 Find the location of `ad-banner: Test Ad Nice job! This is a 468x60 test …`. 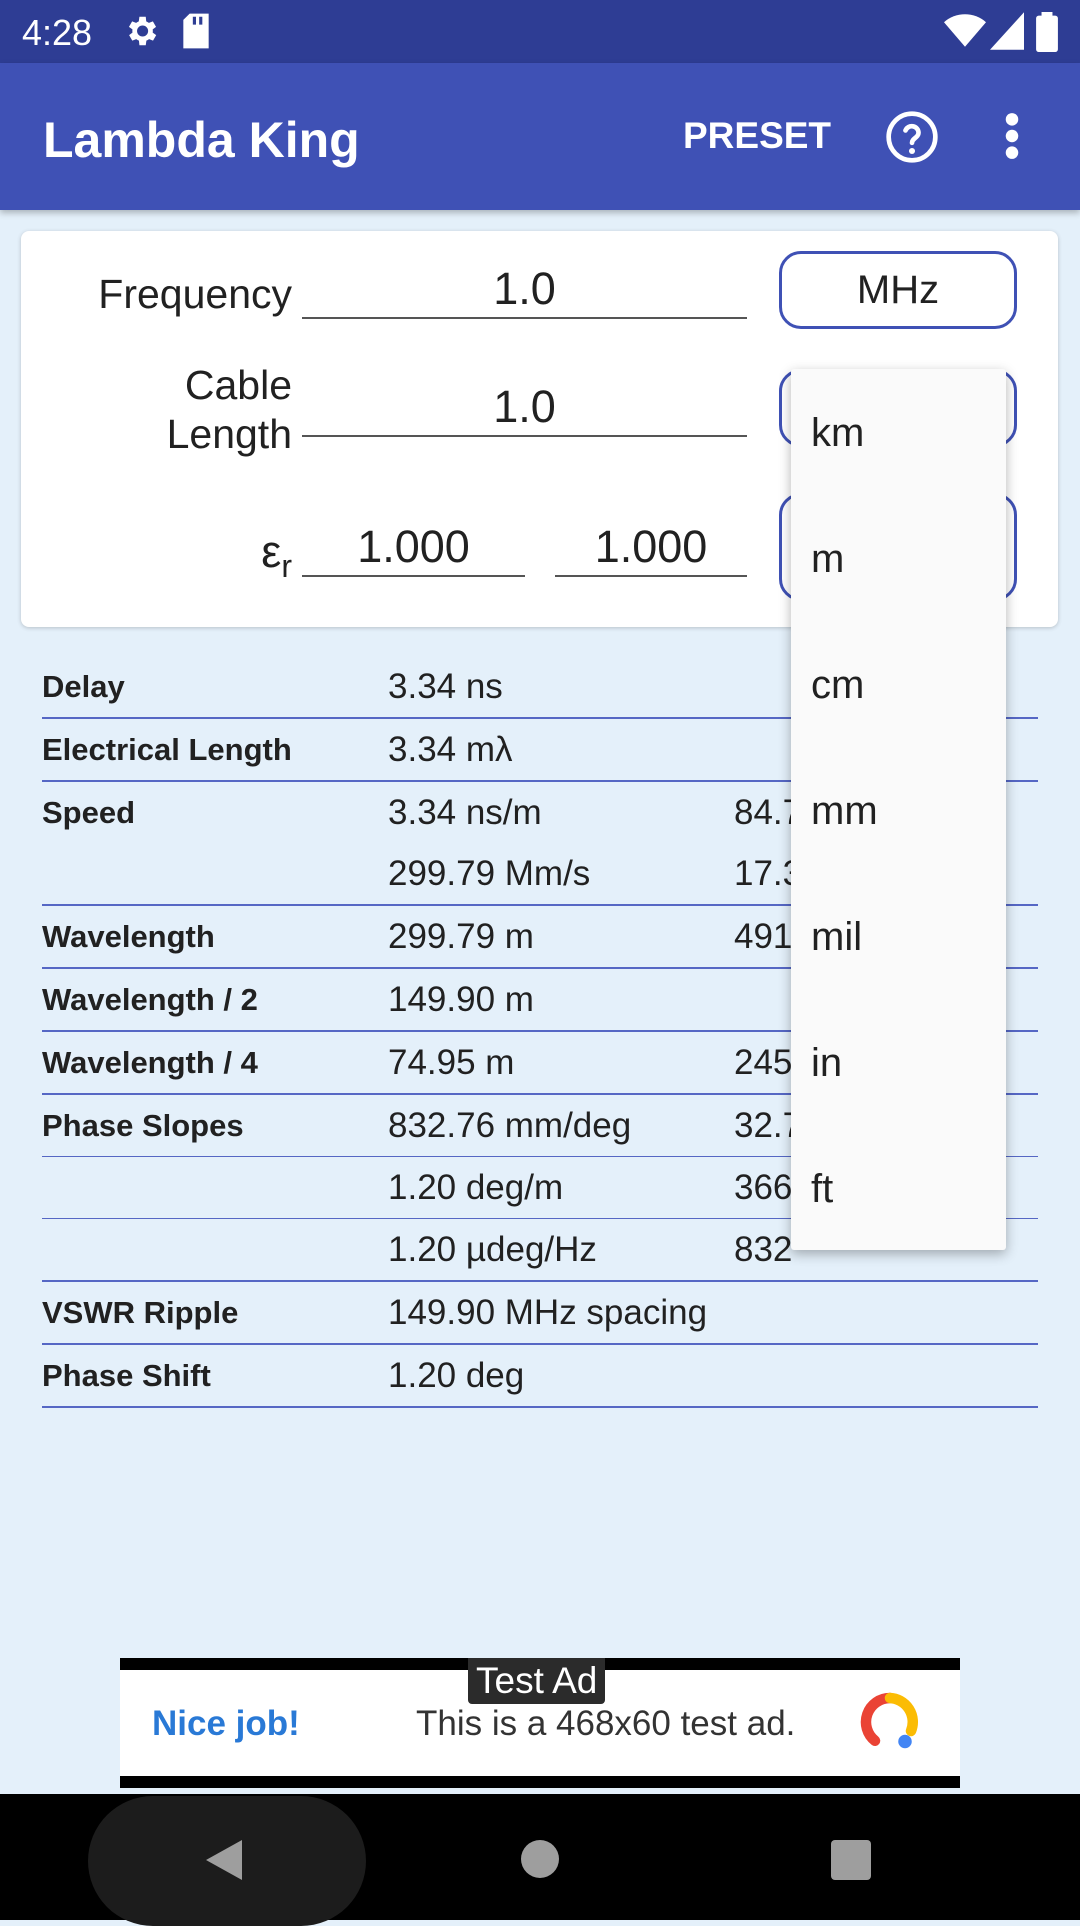

ad-banner: Test Ad Nice job! This is a 468x60 test … is located at coordinates (540, 1723).